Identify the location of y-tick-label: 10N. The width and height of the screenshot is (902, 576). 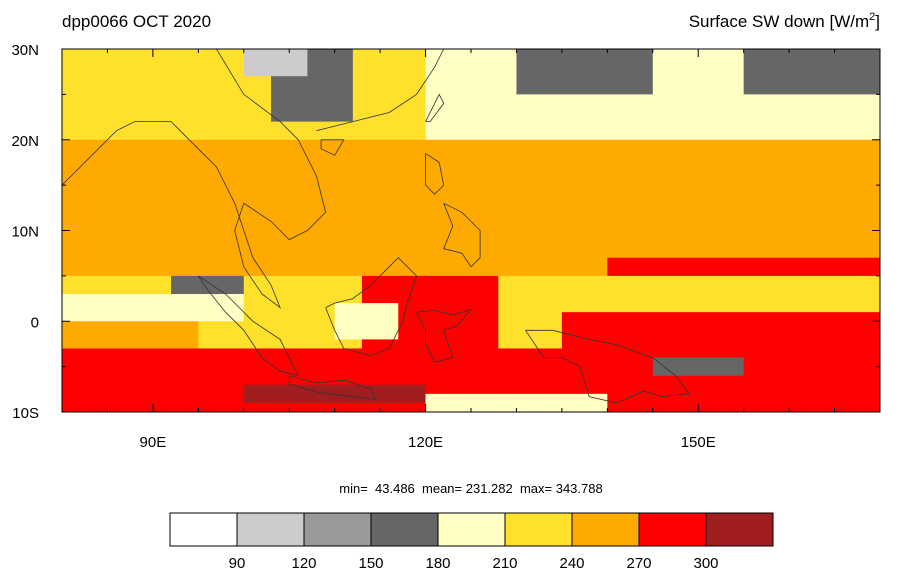
(25, 232).